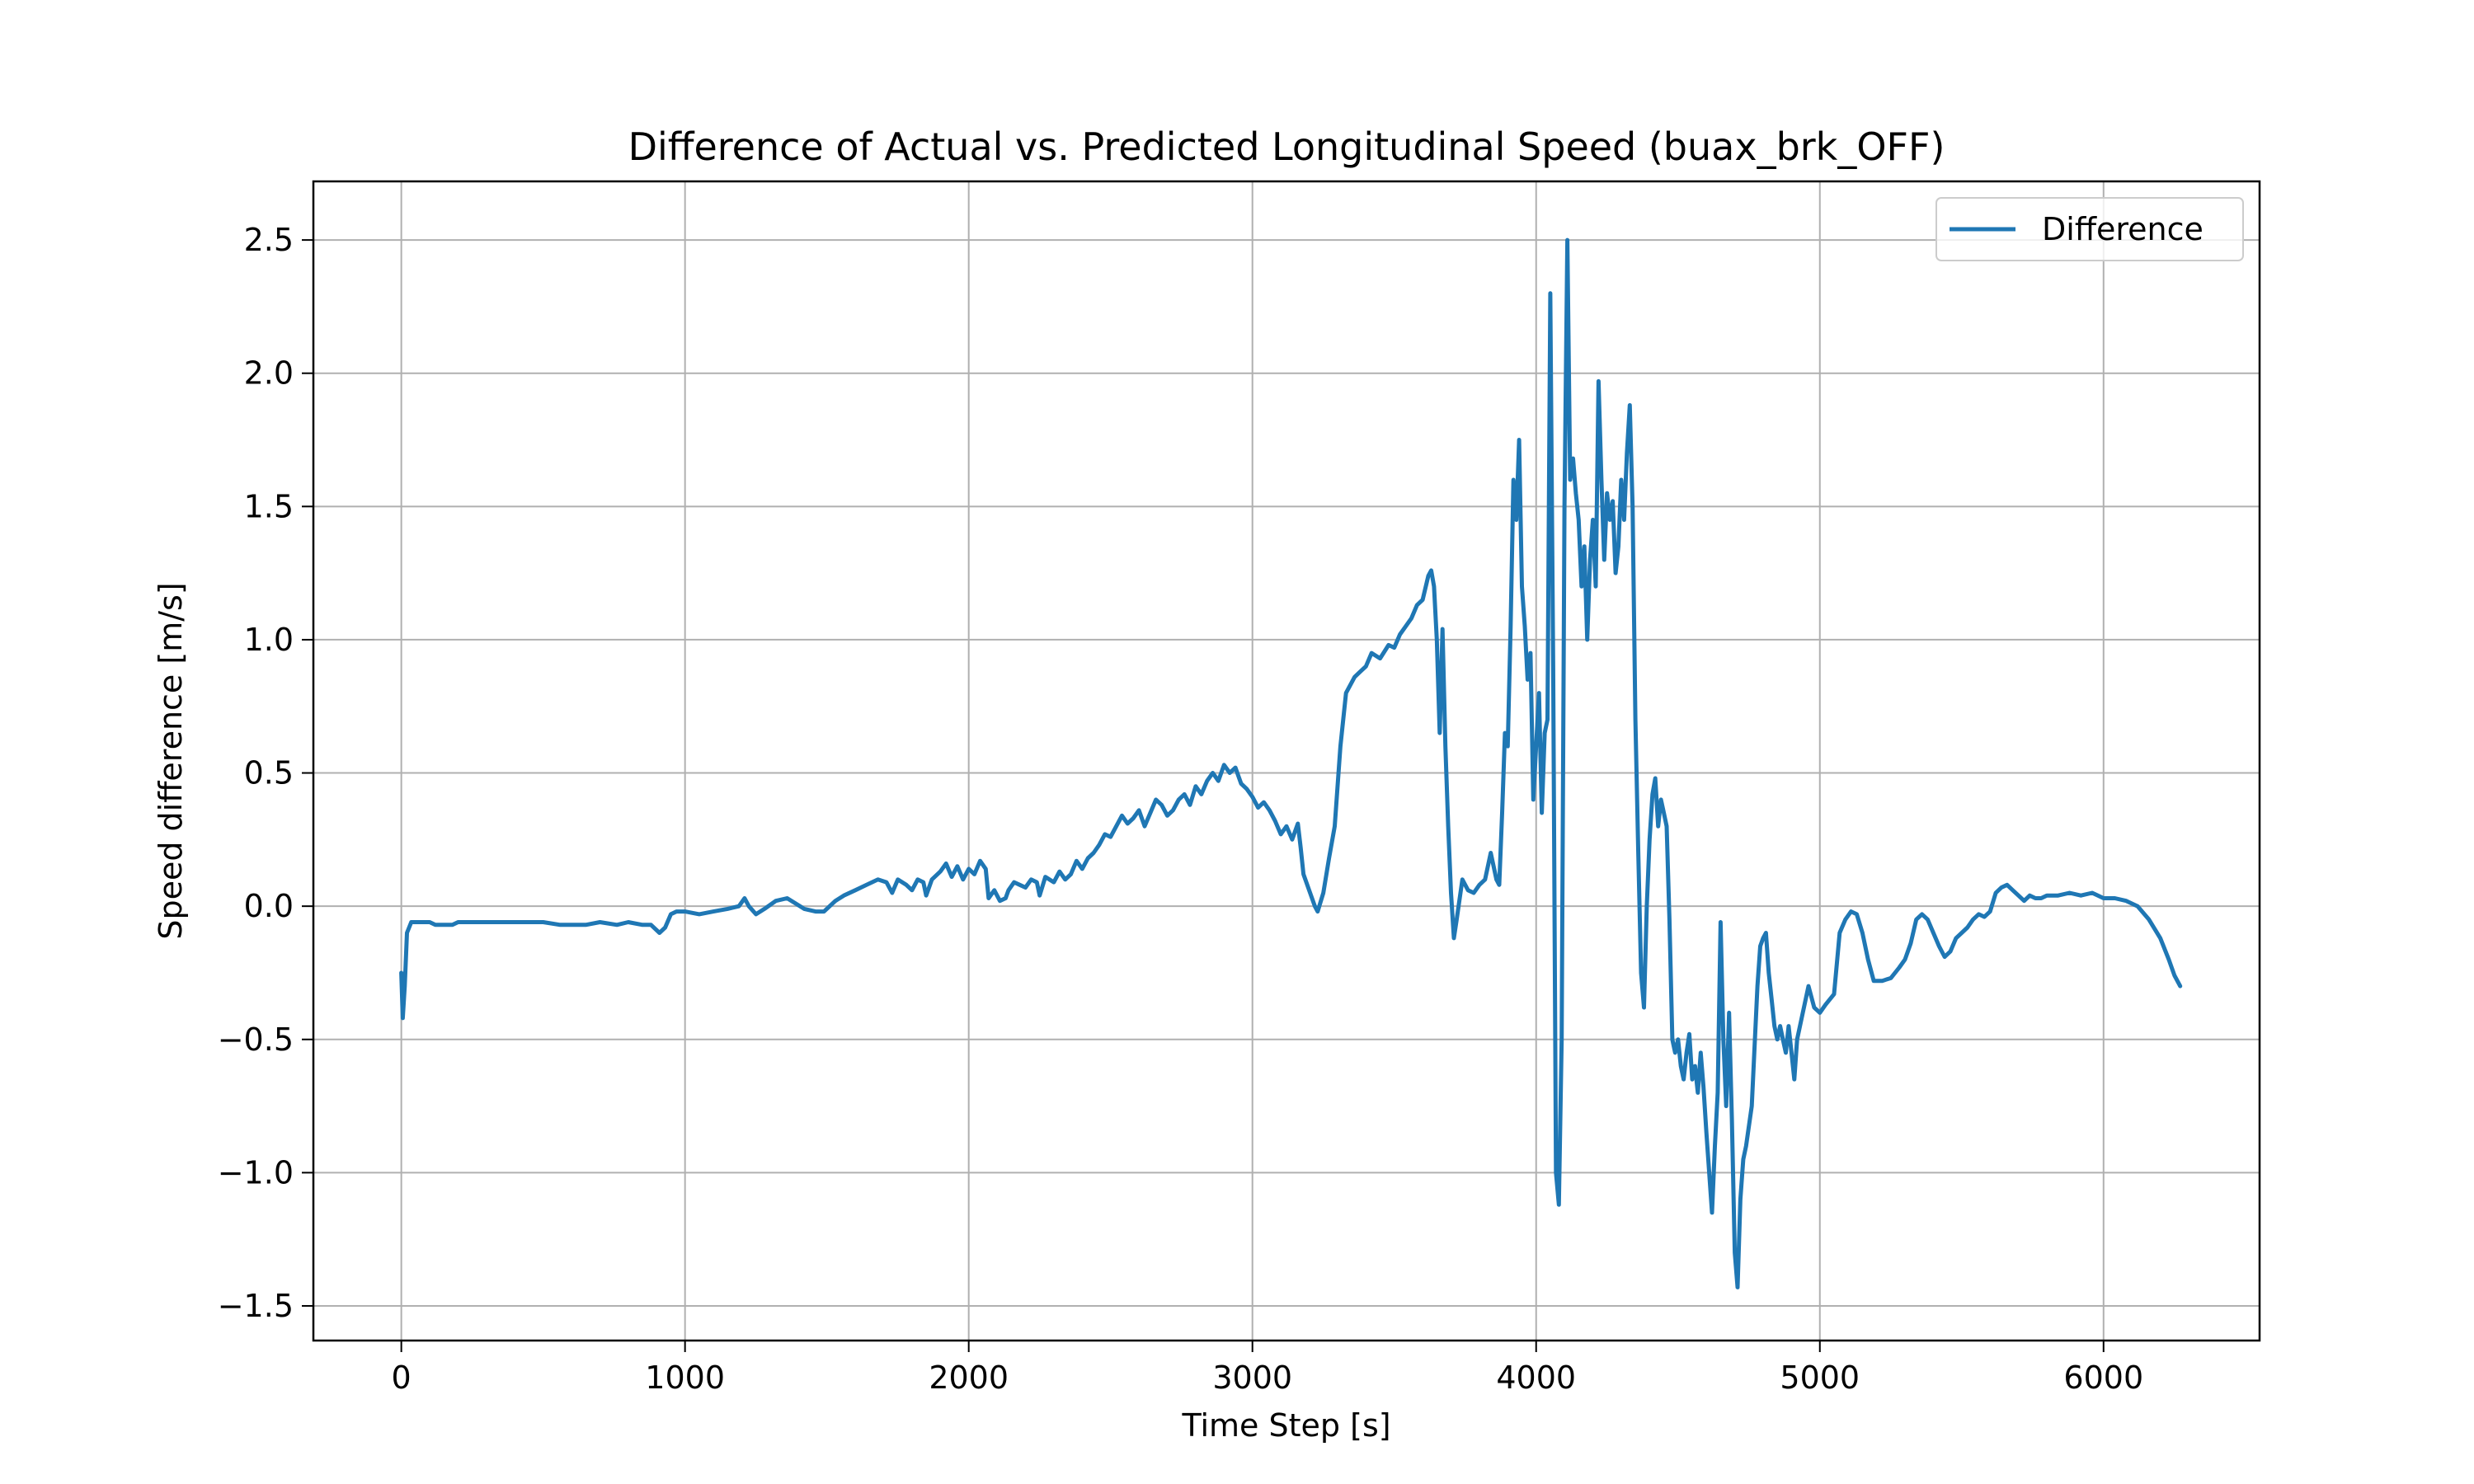 This screenshot has height=1484, width=2474. I want to click on y-tick-label: 1.5, so click(269, 506).